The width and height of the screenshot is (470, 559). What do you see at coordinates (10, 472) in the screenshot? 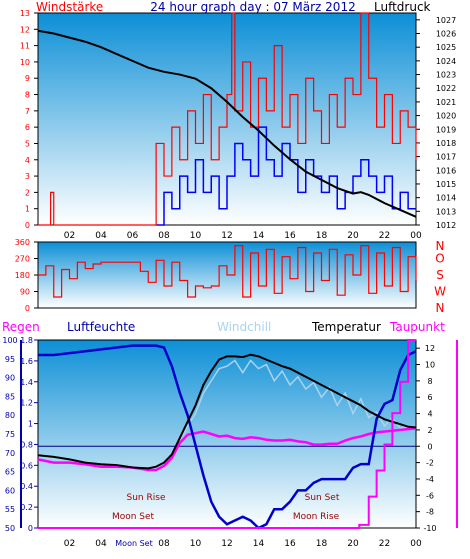
I see `humidity-axis-tick-label: 65` at bounding box center [10, 472].